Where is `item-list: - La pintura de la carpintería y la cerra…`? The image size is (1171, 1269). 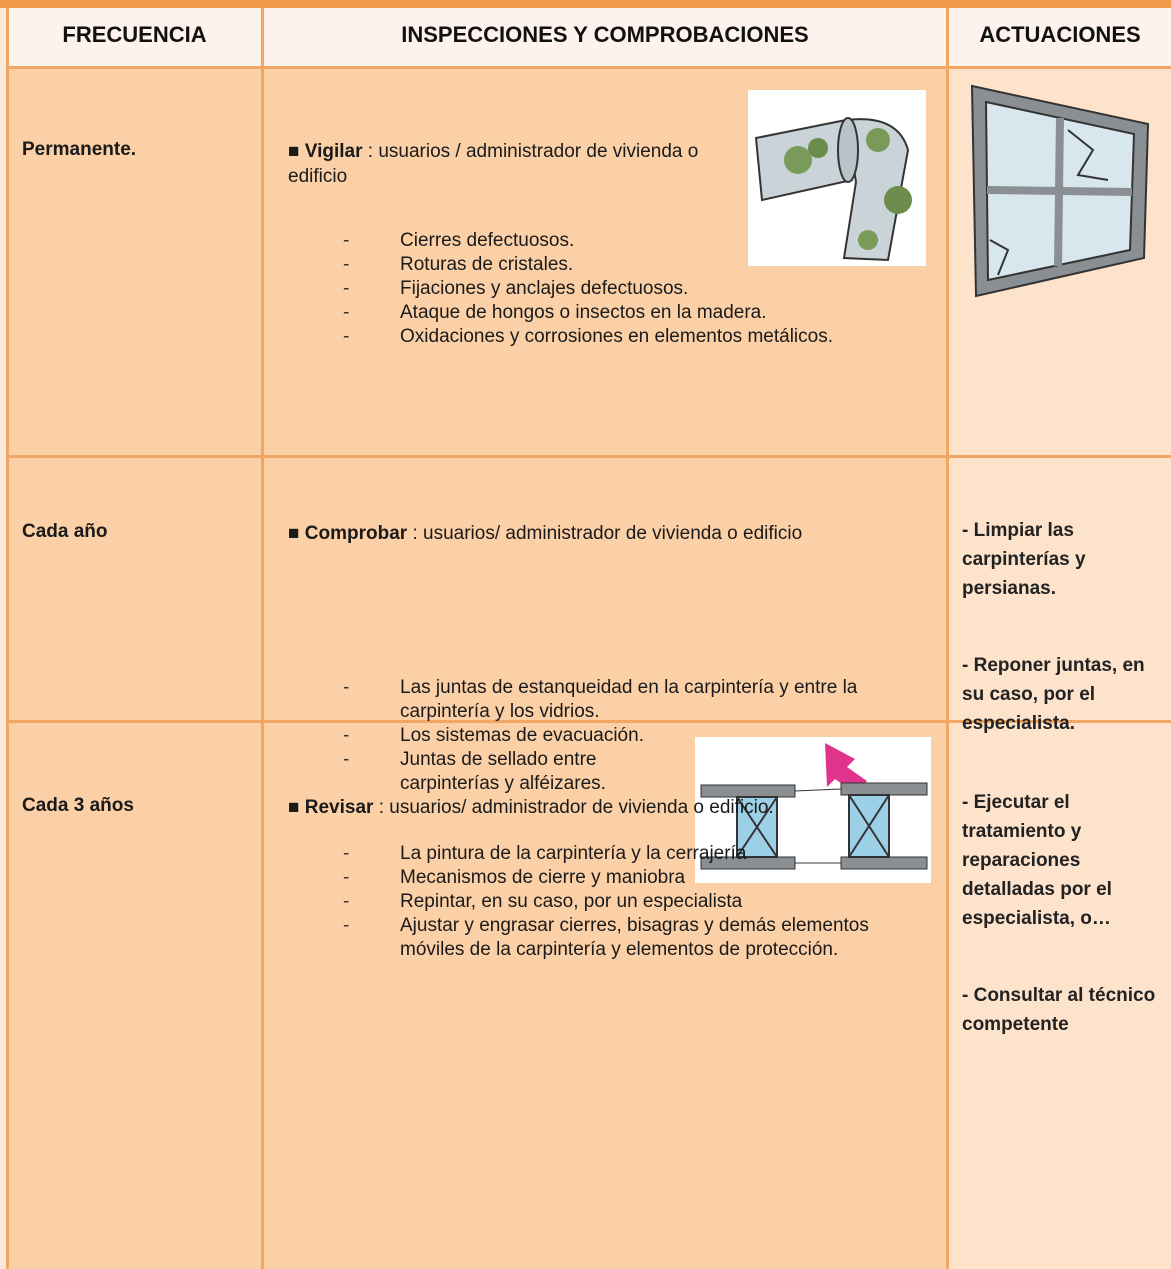 item-list: - La pintura de la carpintería y la cerra… is located at coordinates (608, 902).